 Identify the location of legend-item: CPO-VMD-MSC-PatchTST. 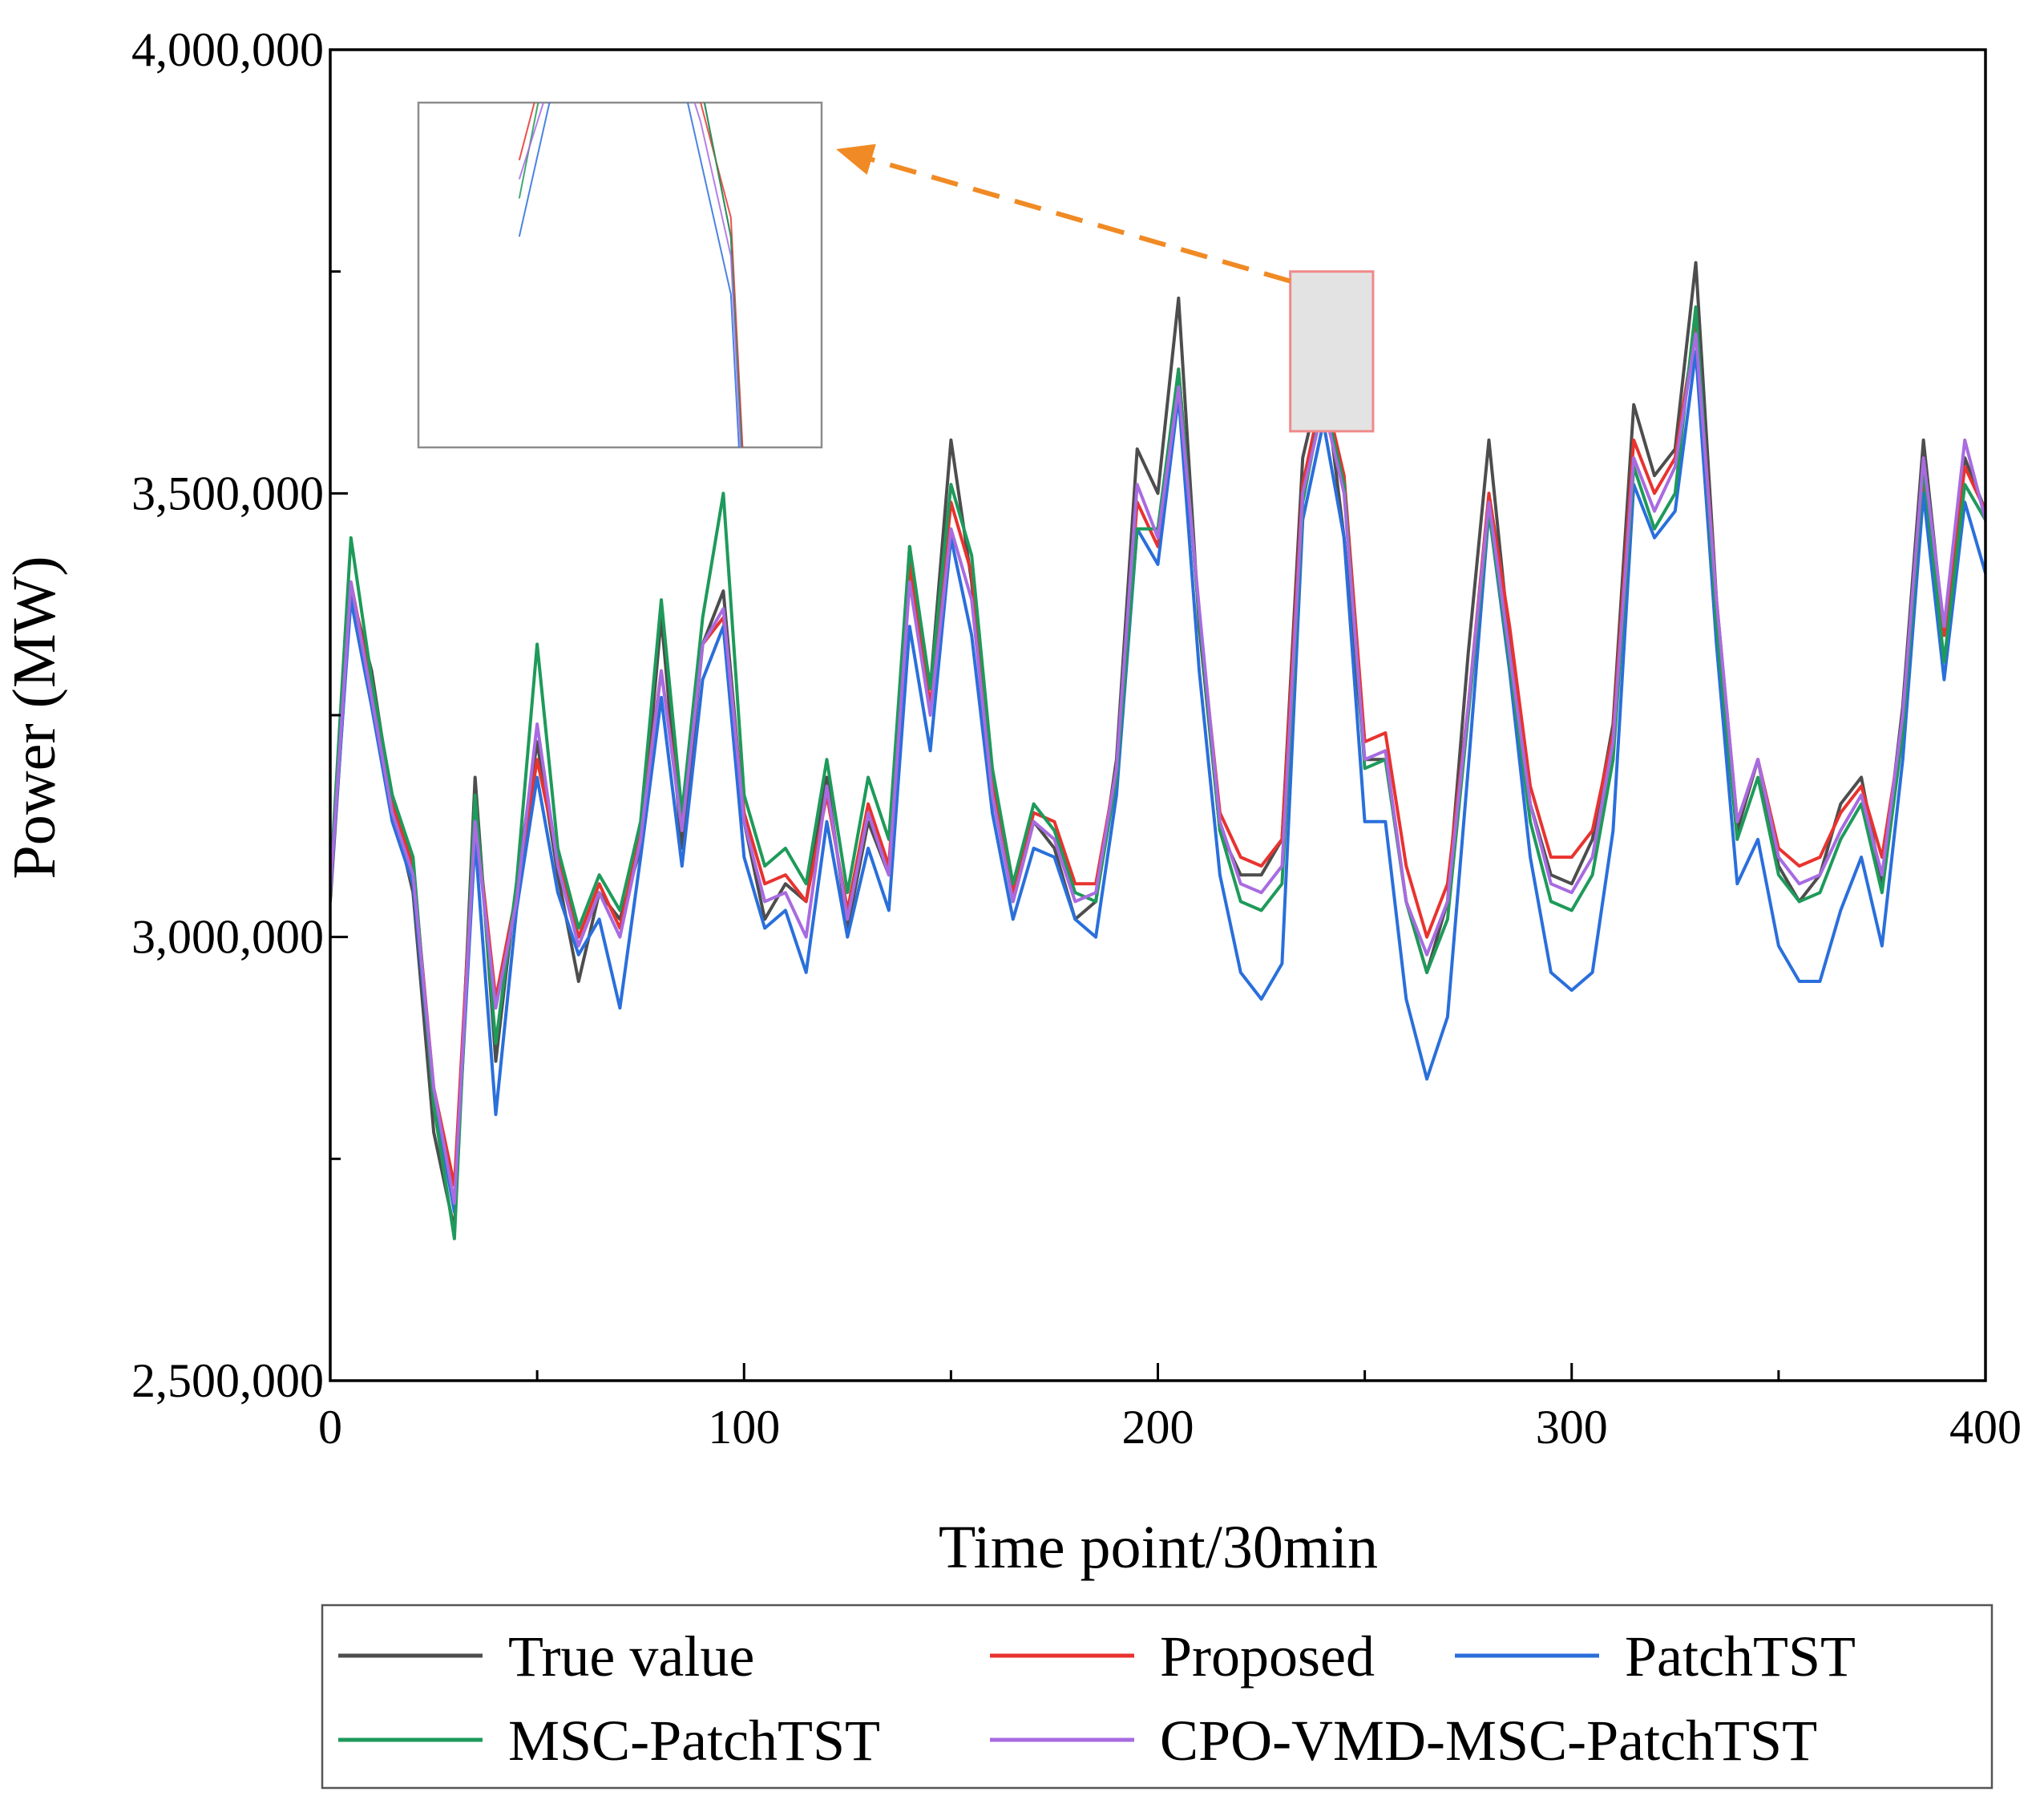
(1403, 1741).